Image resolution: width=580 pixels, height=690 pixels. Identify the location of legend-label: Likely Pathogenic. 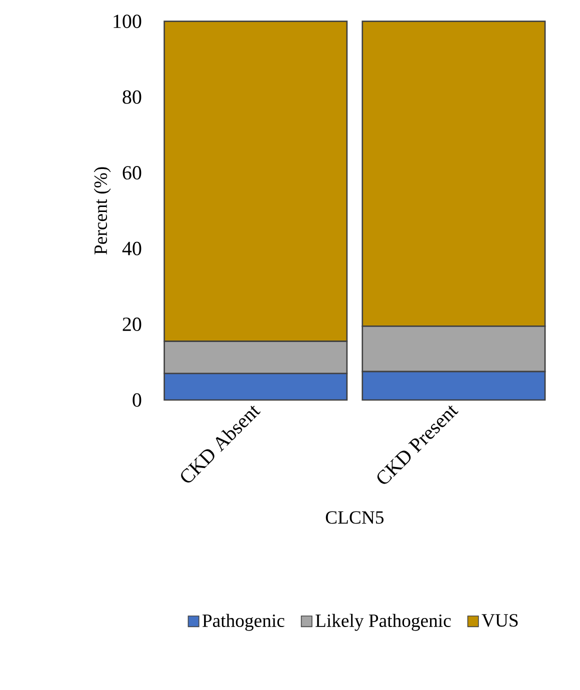
(383, 622).